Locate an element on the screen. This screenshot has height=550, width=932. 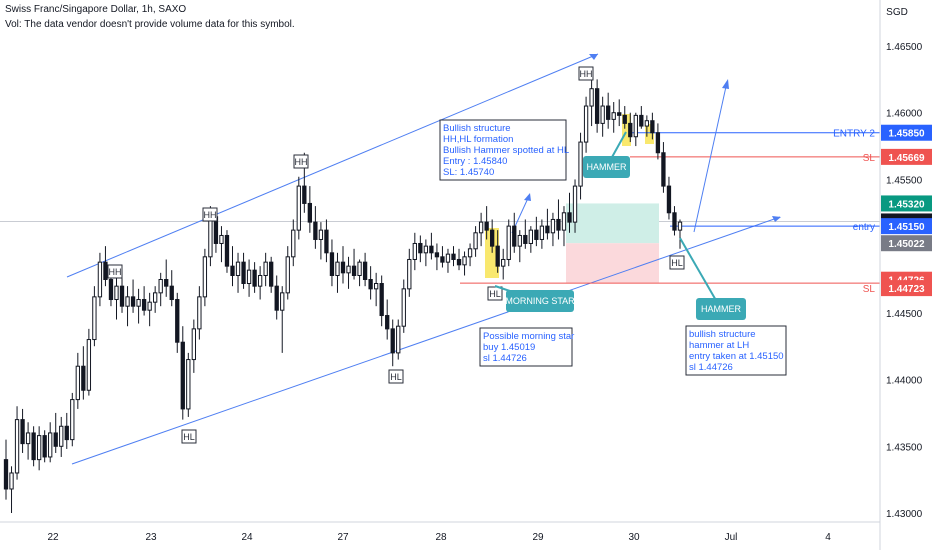
callout-text: HAMMER is located at coordinates (721, 309).